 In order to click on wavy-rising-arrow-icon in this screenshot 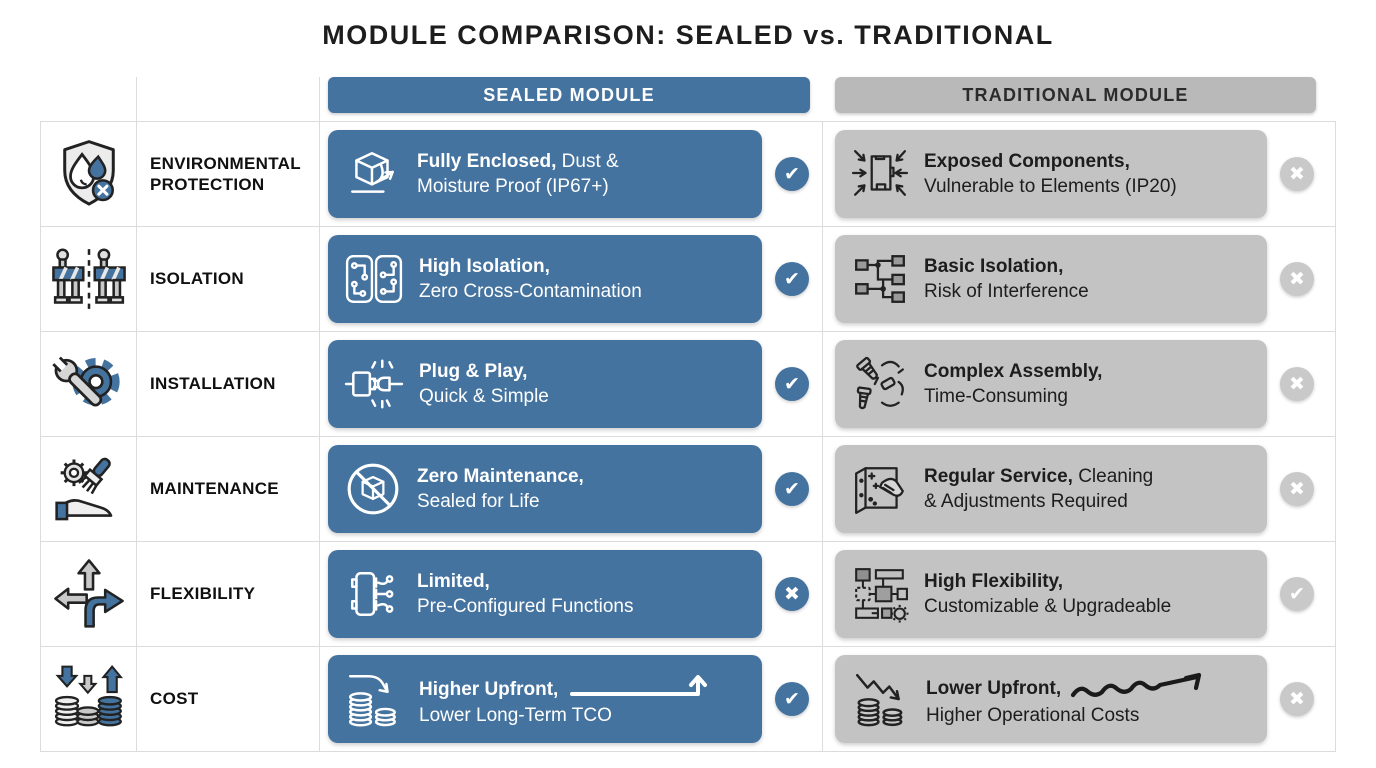, I will do `click(1136, 685)`.